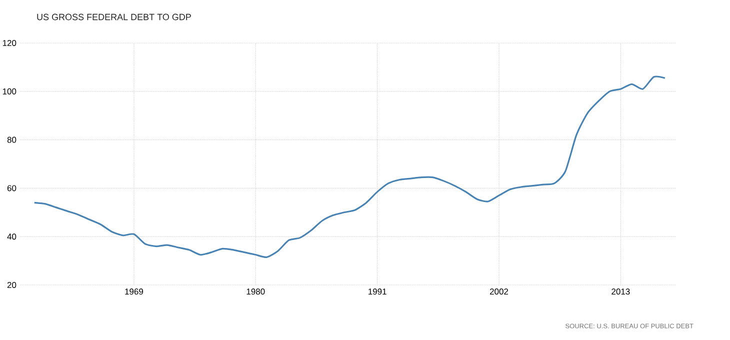 Image resolution: width=730 pixels, height=340 pixels. What do you see at coordinates (9, 43) in the screenshot?
I see `y-tick-label: 120` at bounding box center [9, 43].